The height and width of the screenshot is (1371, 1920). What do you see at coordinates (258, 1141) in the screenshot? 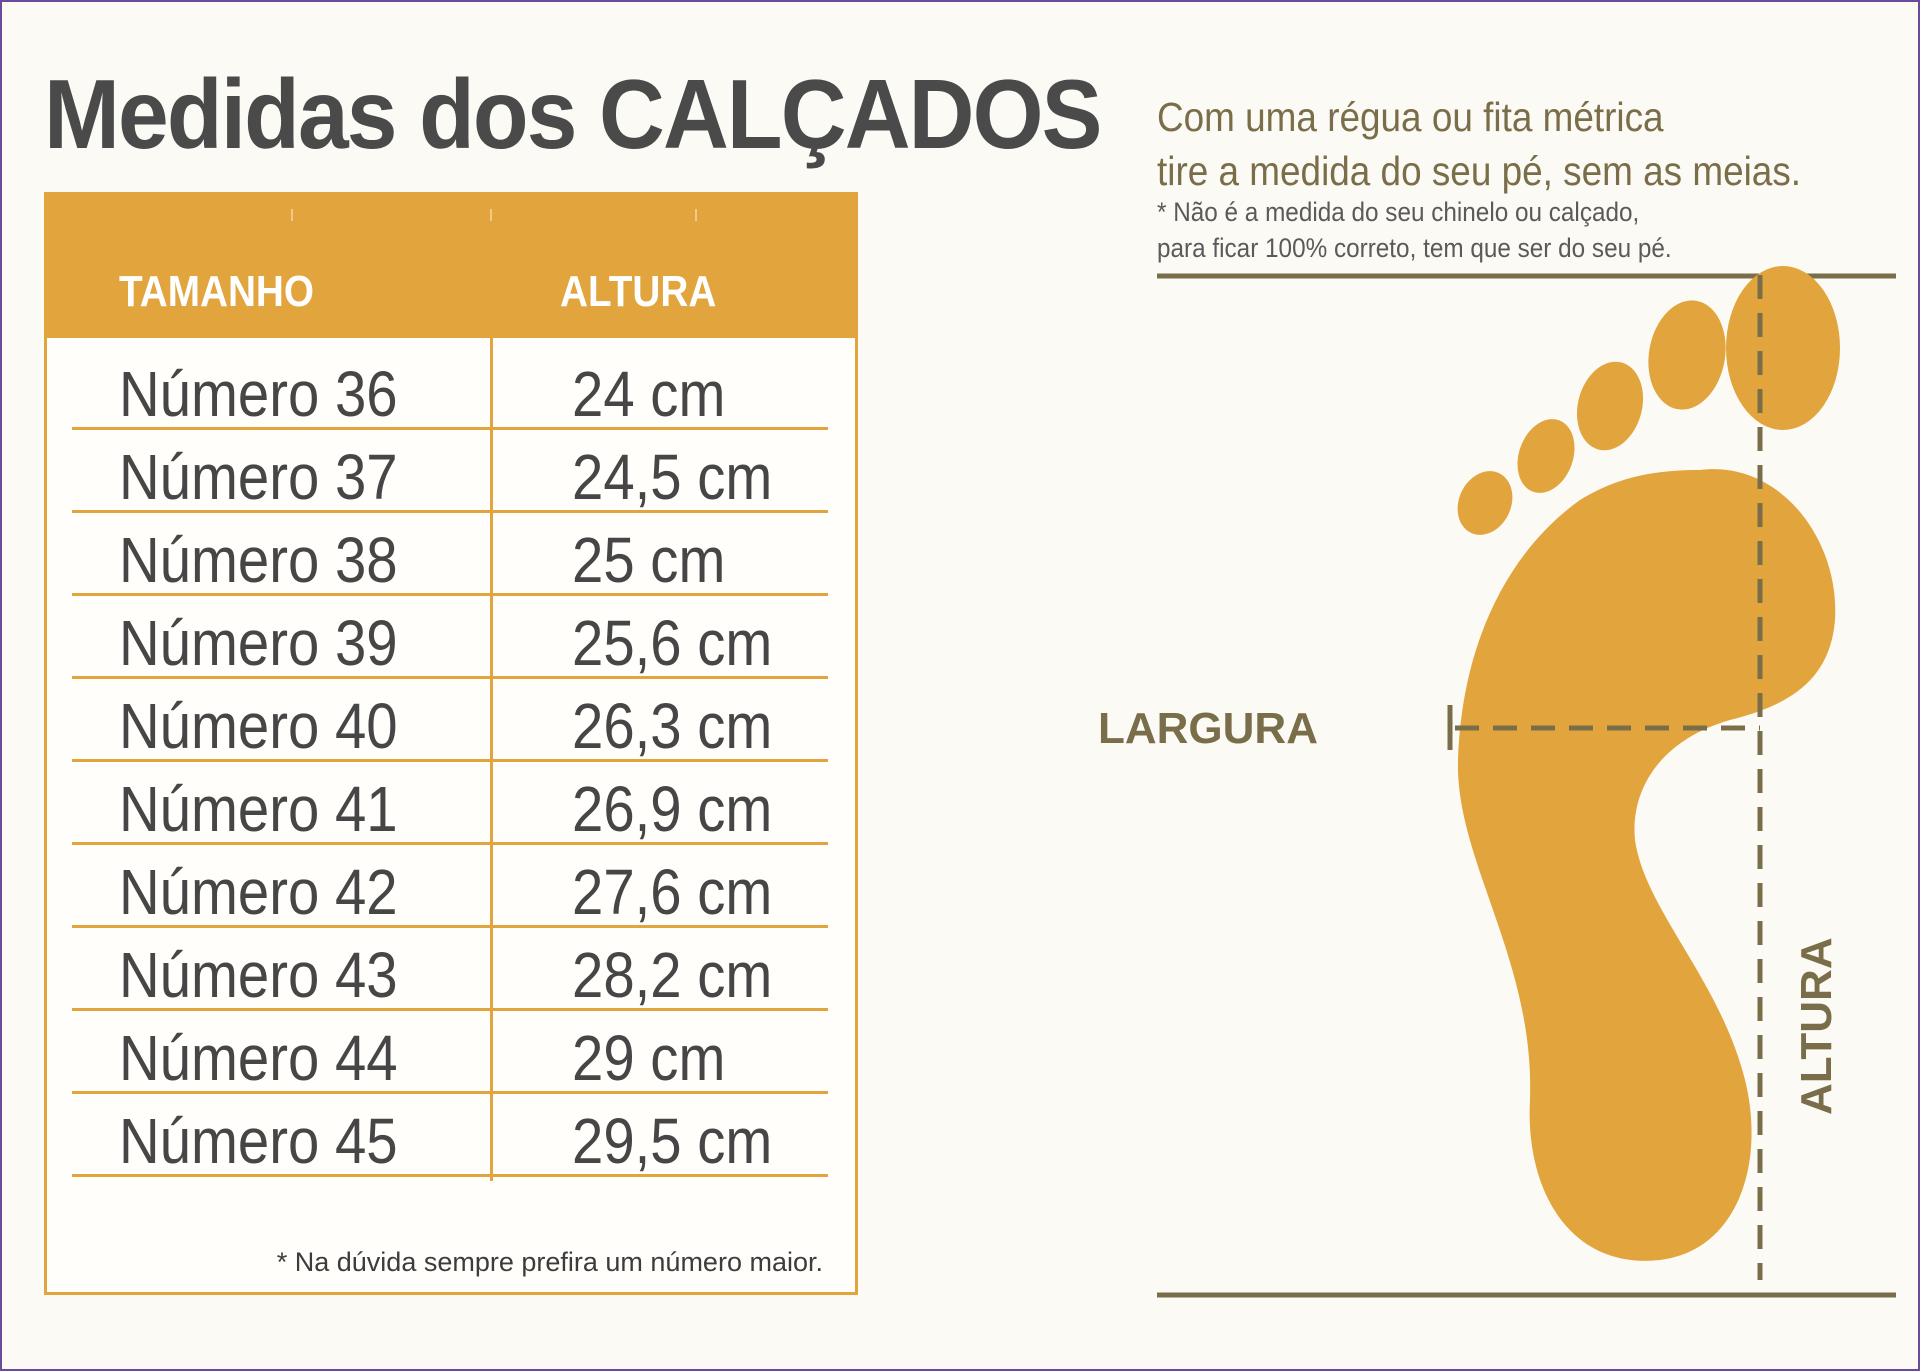
I see `size-cell: Número 45` at bounding box center [258, 1141].